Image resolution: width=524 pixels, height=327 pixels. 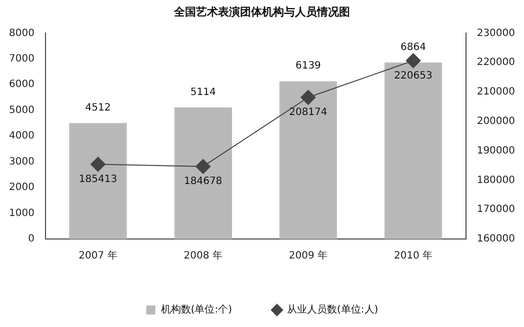 What do you see at coordinates (21, 136) in the screenshot?
I see `y-tick-label: 4000` at bounding box center [21, 136].